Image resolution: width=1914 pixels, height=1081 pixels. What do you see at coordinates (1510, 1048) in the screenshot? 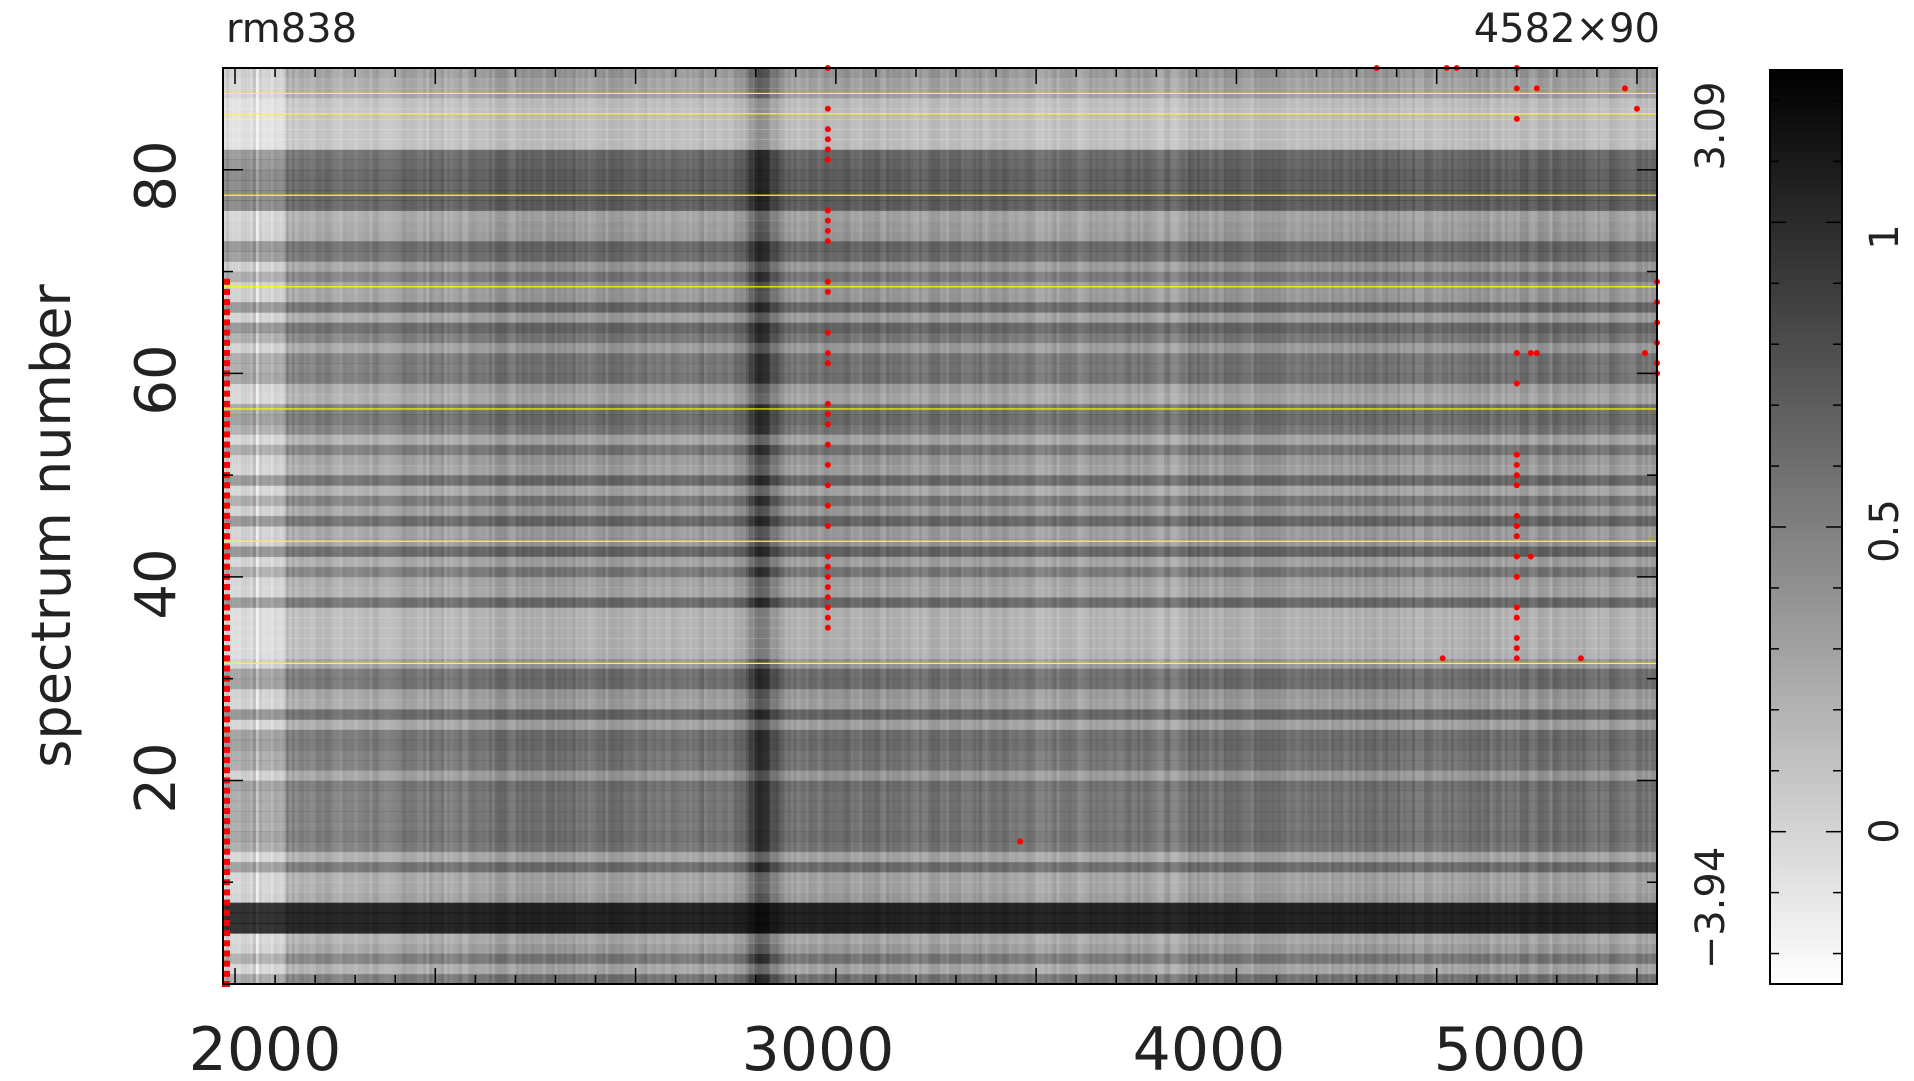
I see `x-tick-label: 5000` at bounding box center [1510, 1048].